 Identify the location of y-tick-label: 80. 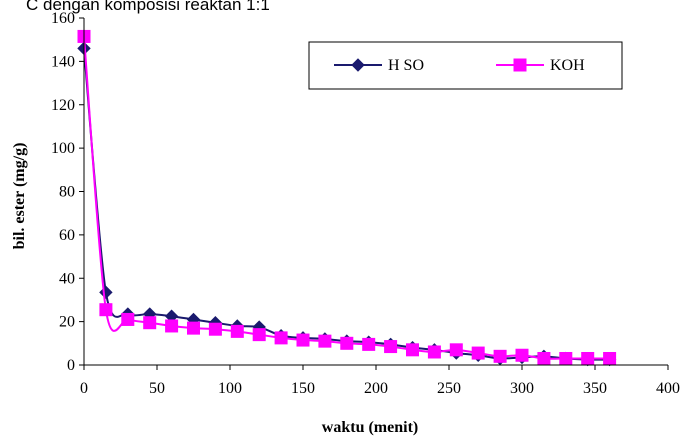
(67, 192).